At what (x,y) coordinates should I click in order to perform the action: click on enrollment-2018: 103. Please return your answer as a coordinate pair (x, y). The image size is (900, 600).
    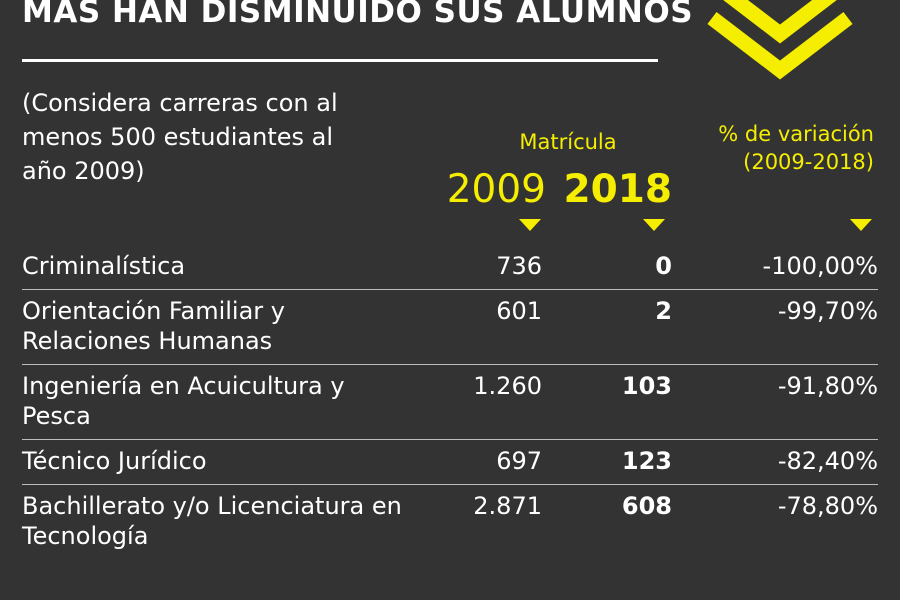
    Looking at the image, I should click on (646, 386).